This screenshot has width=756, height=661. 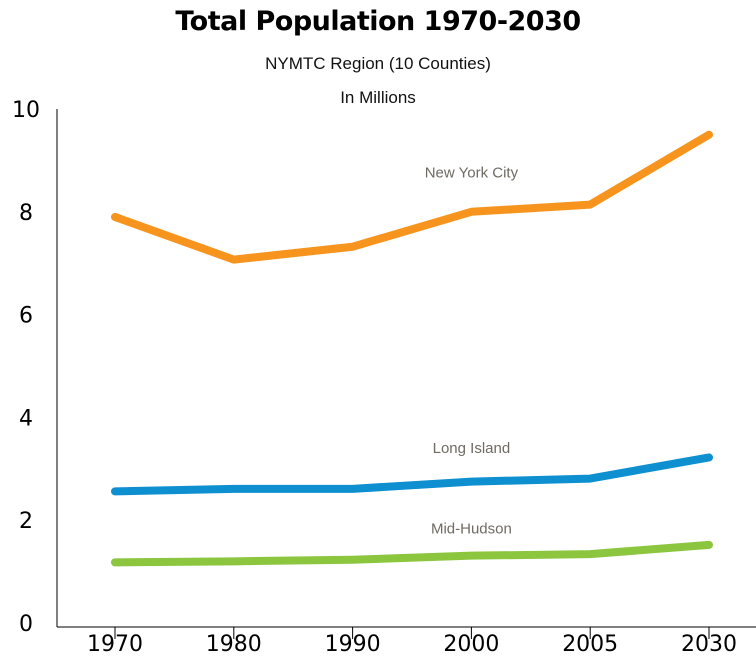 What do you see at coordinates (353, 644) in the screenshot?
I see `x-tick-label: 1990` at bounding box center [353, 644].